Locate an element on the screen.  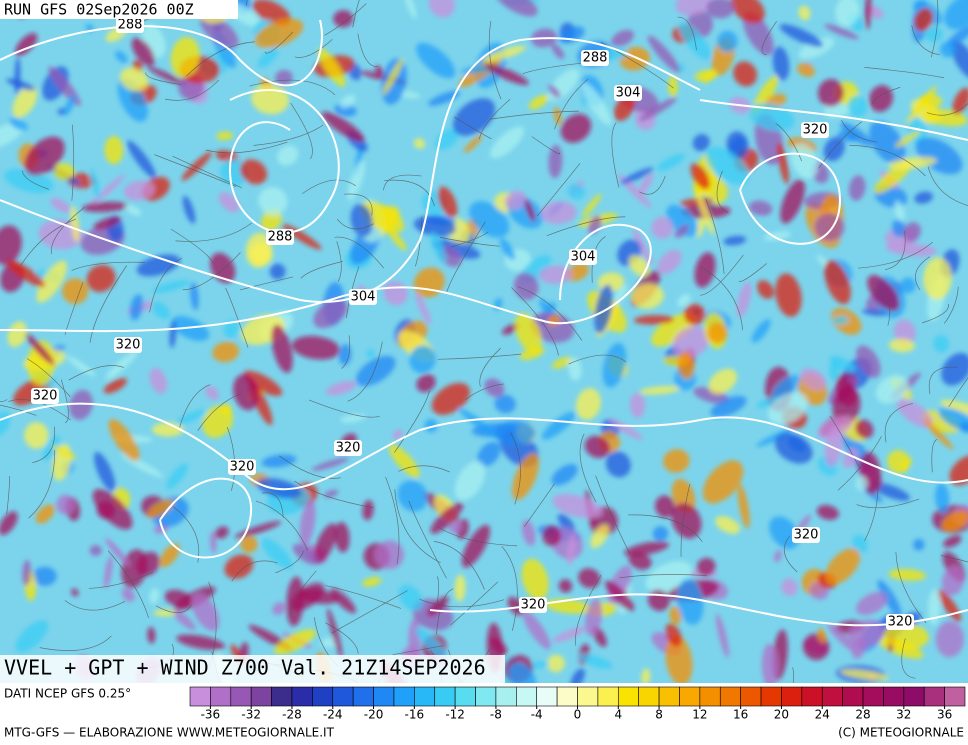
colorbar-tick-label: -36 is located at coordinates (211, 715).